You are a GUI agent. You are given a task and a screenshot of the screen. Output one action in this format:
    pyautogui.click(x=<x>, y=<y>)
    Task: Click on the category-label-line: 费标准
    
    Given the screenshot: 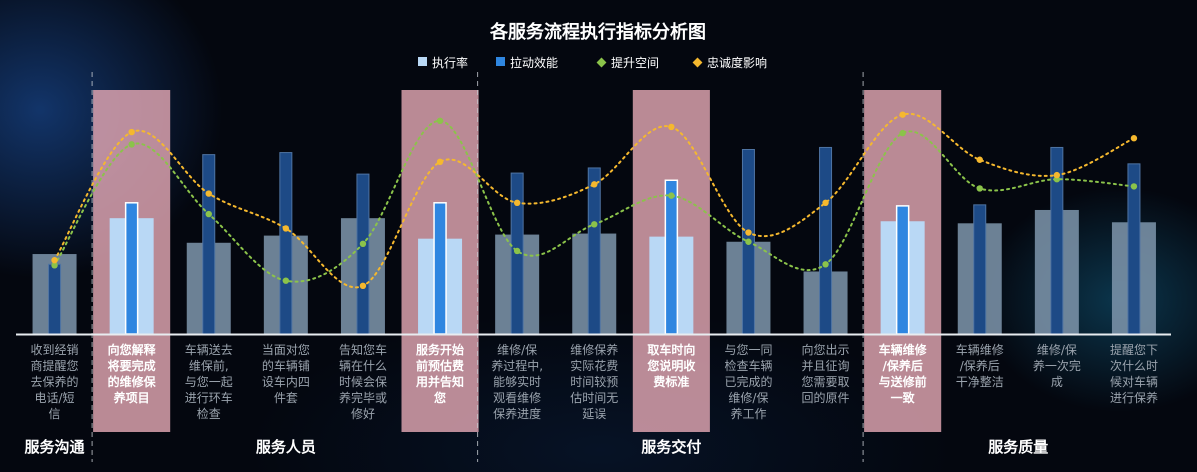 What is the action you would take?
    pyautogui.click(x=671, y=381)
    